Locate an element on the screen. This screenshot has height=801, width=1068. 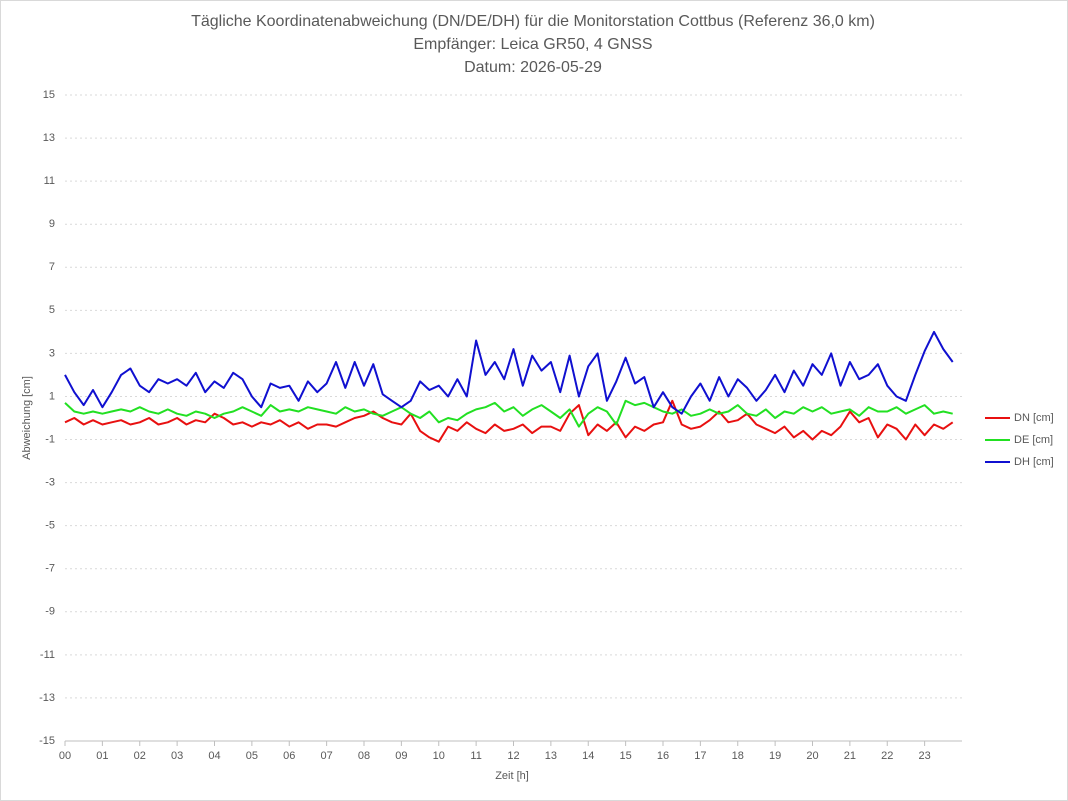
y-tick-label: -11 is located at coordinates (47, 655).